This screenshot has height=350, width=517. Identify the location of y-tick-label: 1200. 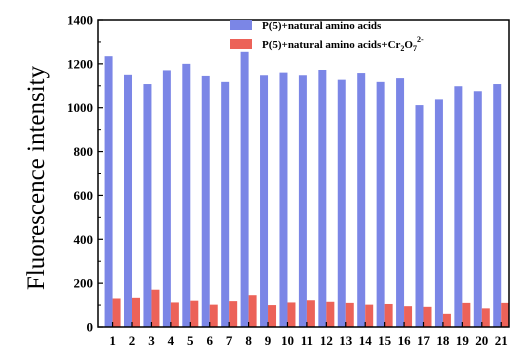
(80, 63).